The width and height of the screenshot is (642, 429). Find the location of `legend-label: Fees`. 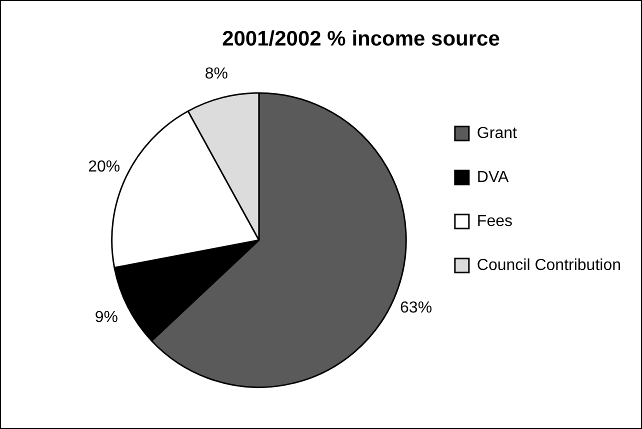

legend-label: Fees is located at coordinates (494, 221).